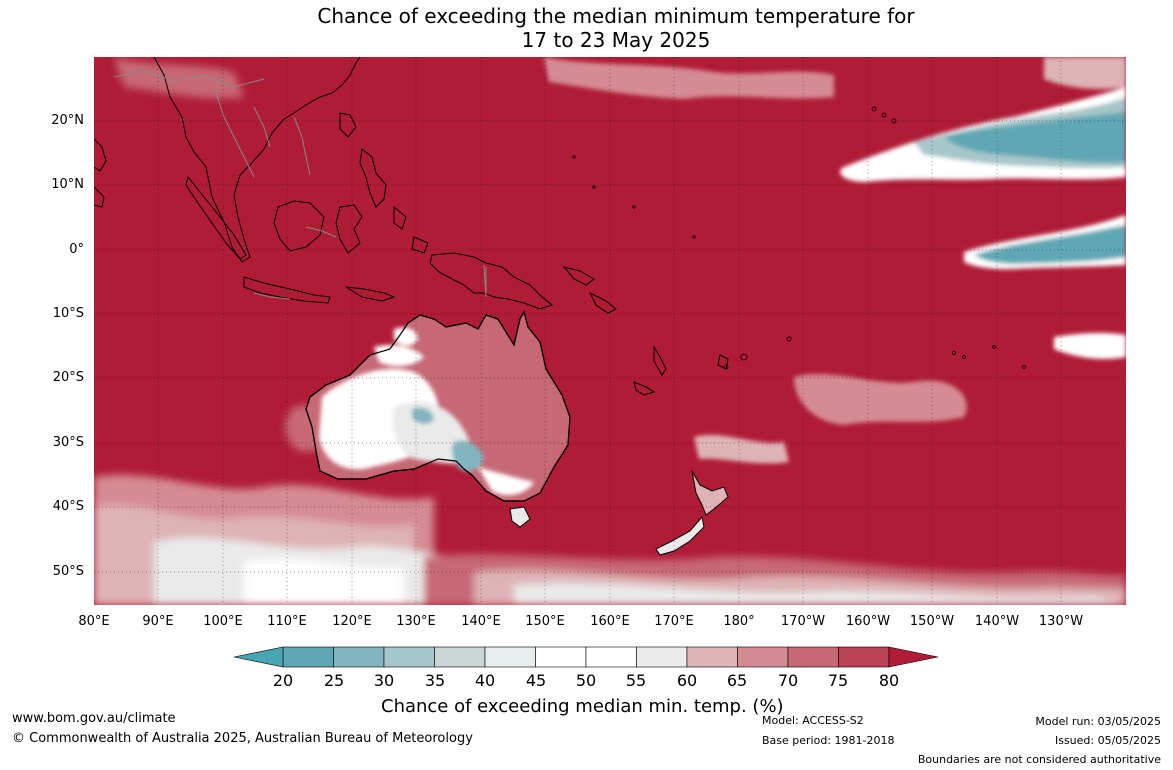 Image resolution: width=1173 pixels, height=770 pixels. I want to click on lon-label-90e: 90°E, so click(158, 621).